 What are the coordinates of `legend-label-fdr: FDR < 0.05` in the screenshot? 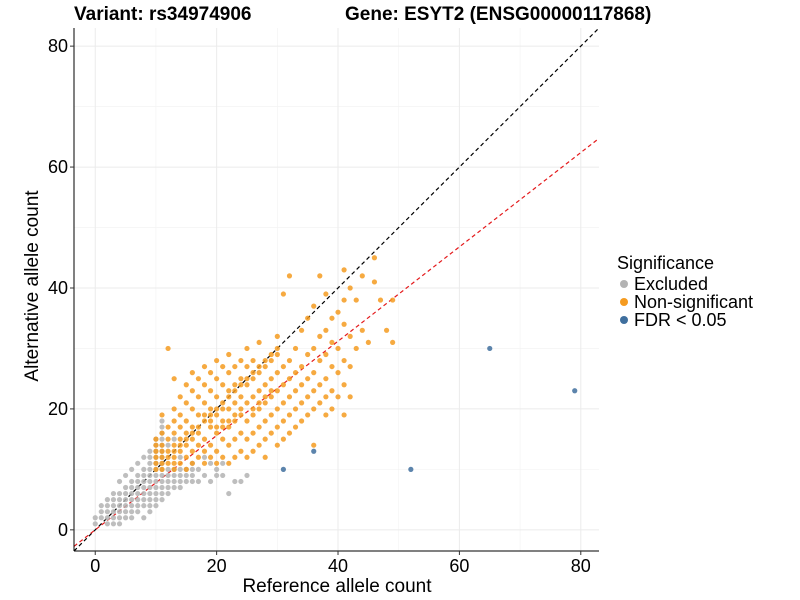 It's located at (680, 319).